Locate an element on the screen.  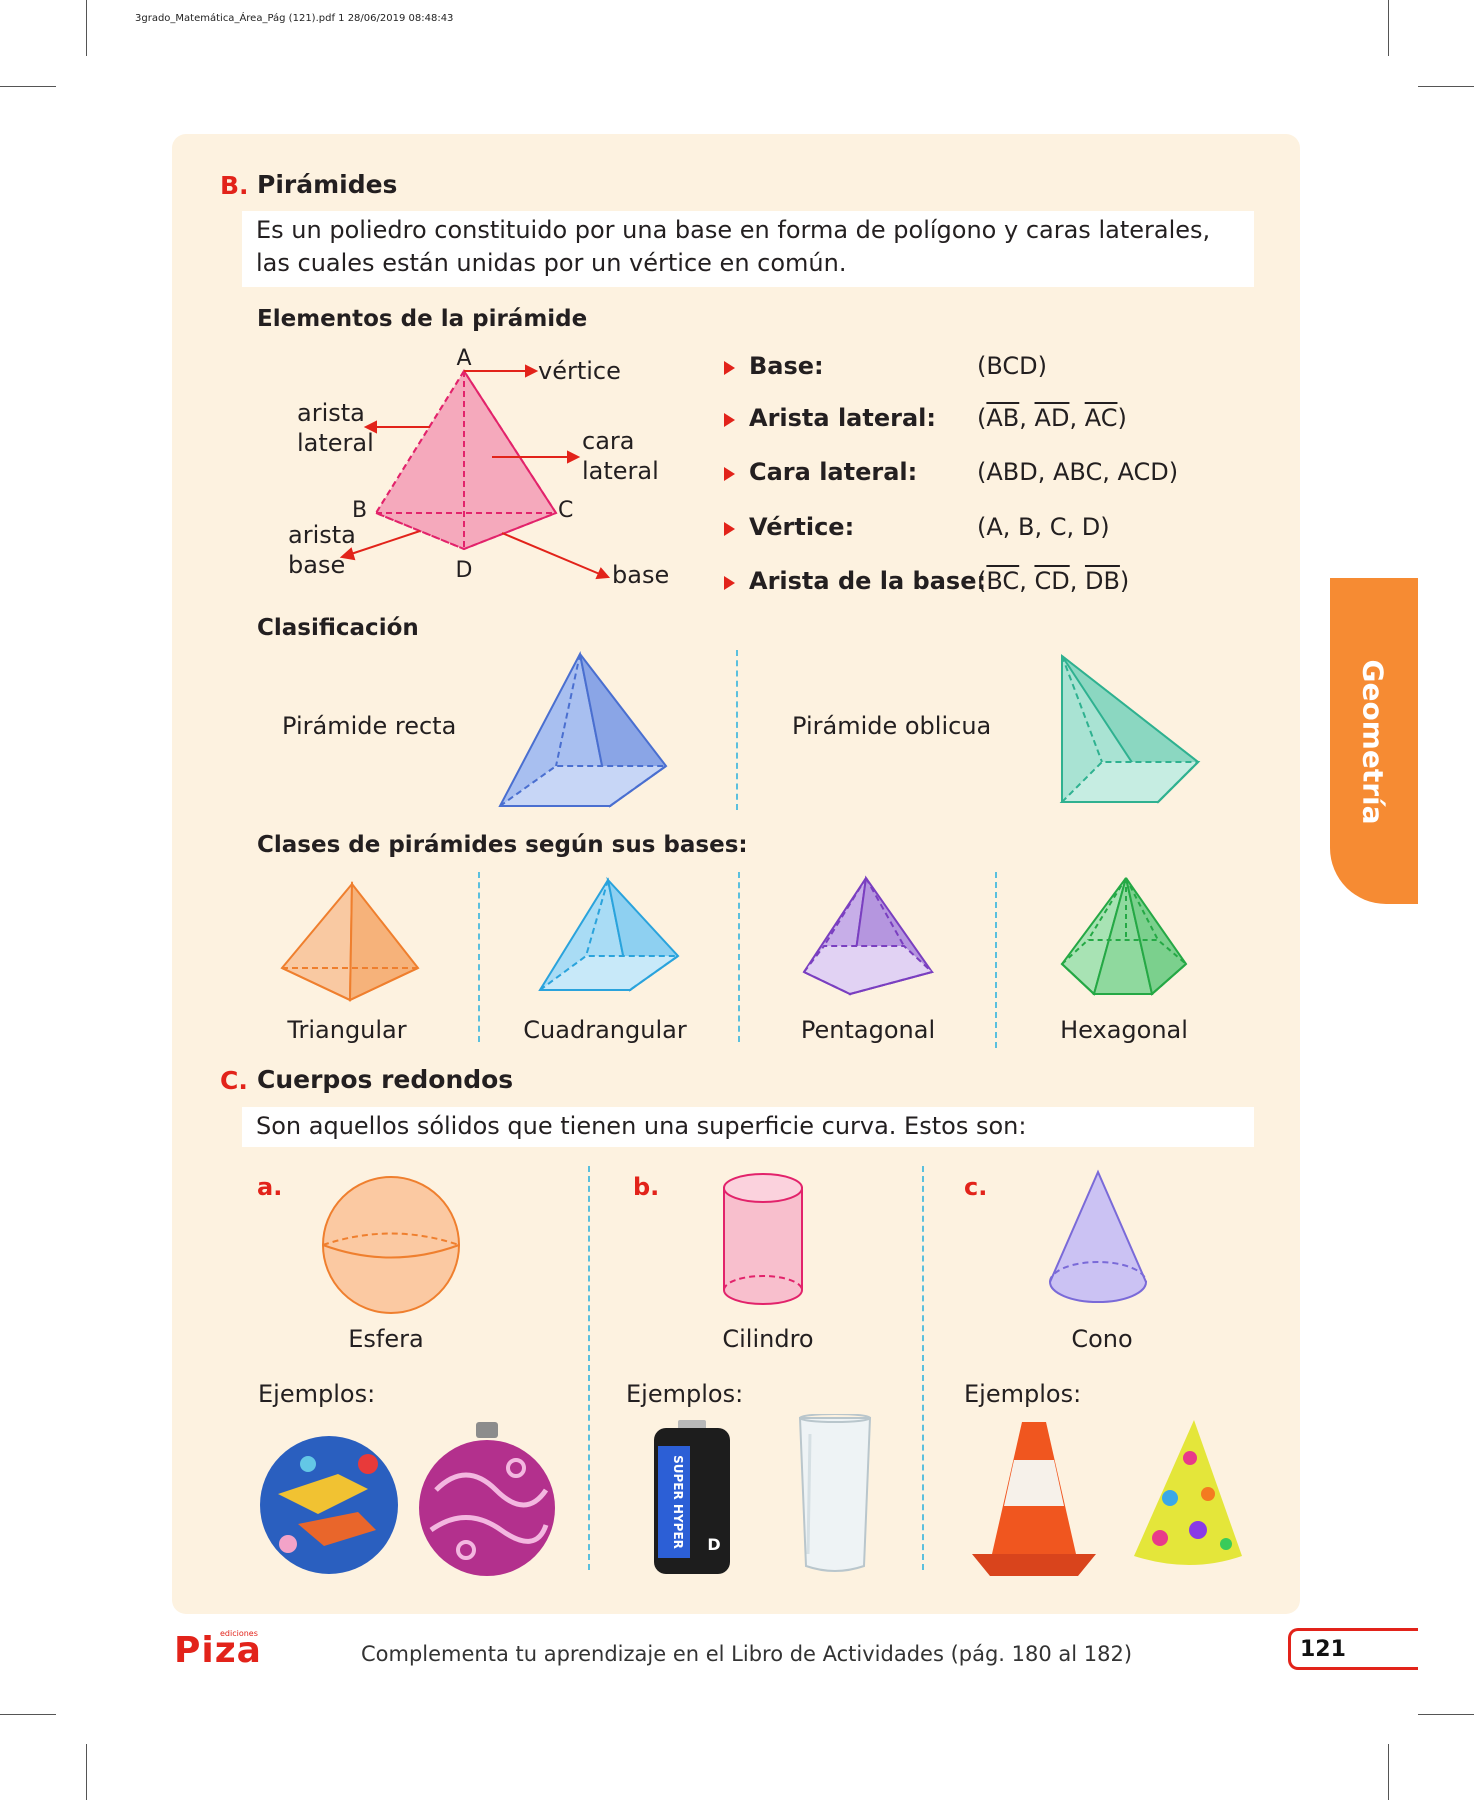
label-lateral-edge-1: arista is located at coordinates (331, 413).